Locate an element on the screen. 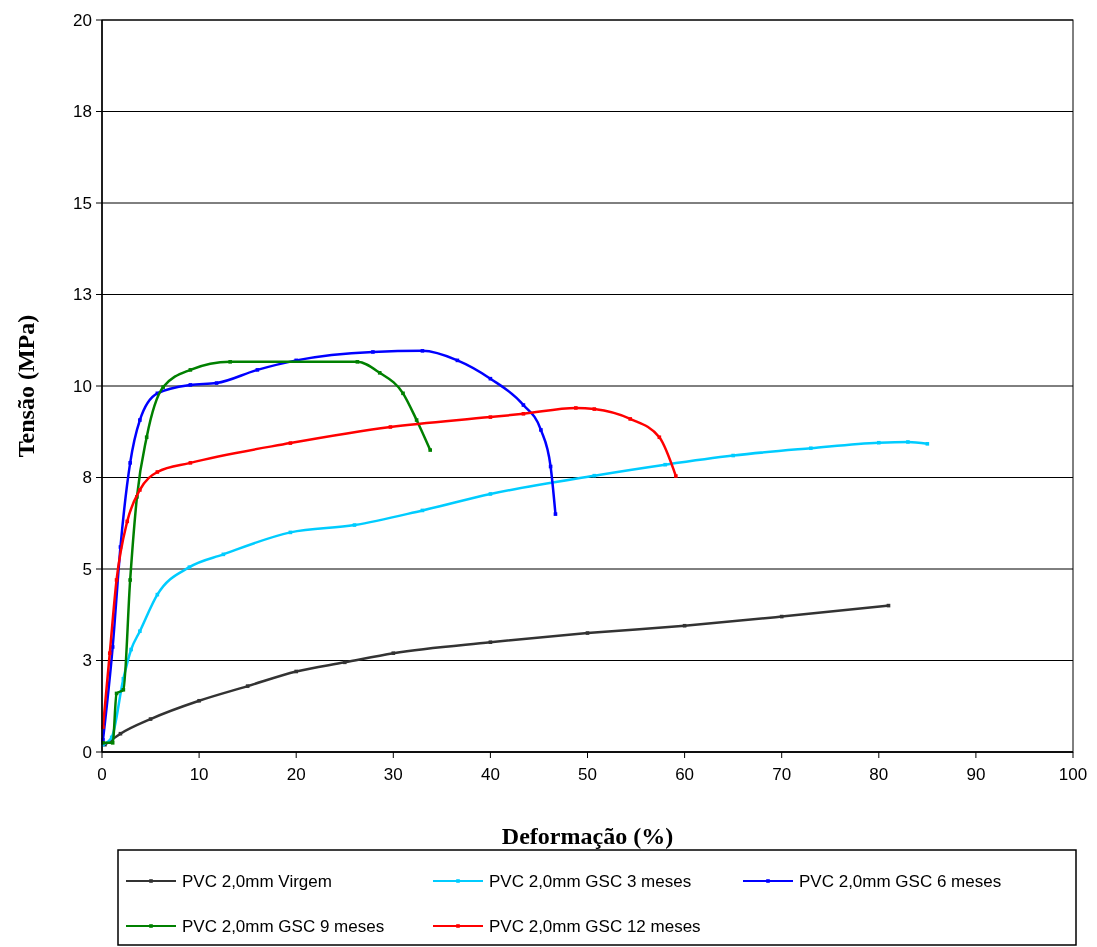  y-tick-label: 3 is located at coordinates (87, 661).